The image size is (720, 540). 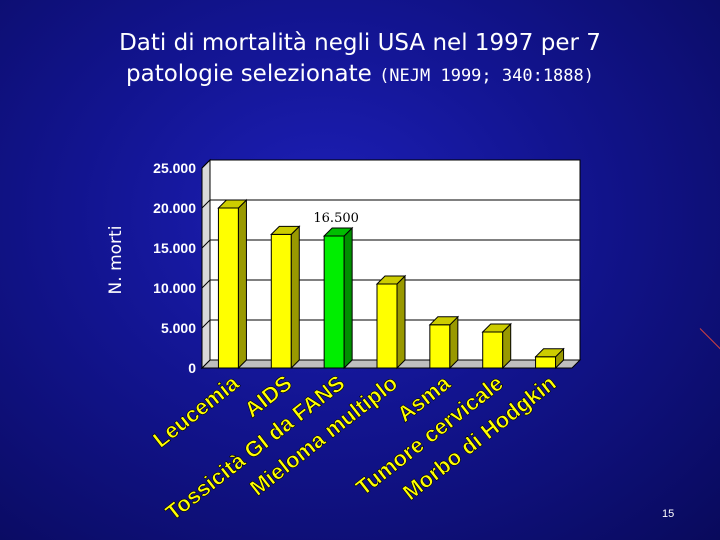 What do you see at coordinates (196, 411) in the screenshot?
I see `category-label: Leucemia` at bounding box center [196, 411].